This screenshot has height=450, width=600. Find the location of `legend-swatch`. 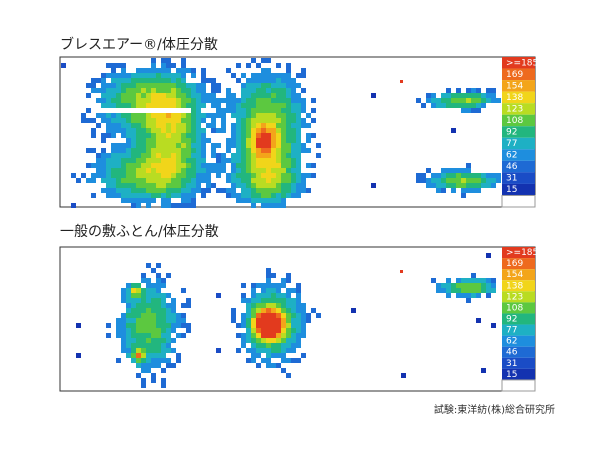

legend-swatch is located at coordinates (518, 132).